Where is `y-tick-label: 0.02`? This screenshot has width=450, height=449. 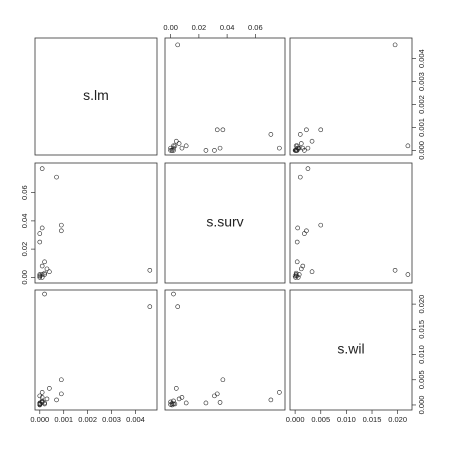
y-tick-label: 0.02 is located at coordinates (24, 249).